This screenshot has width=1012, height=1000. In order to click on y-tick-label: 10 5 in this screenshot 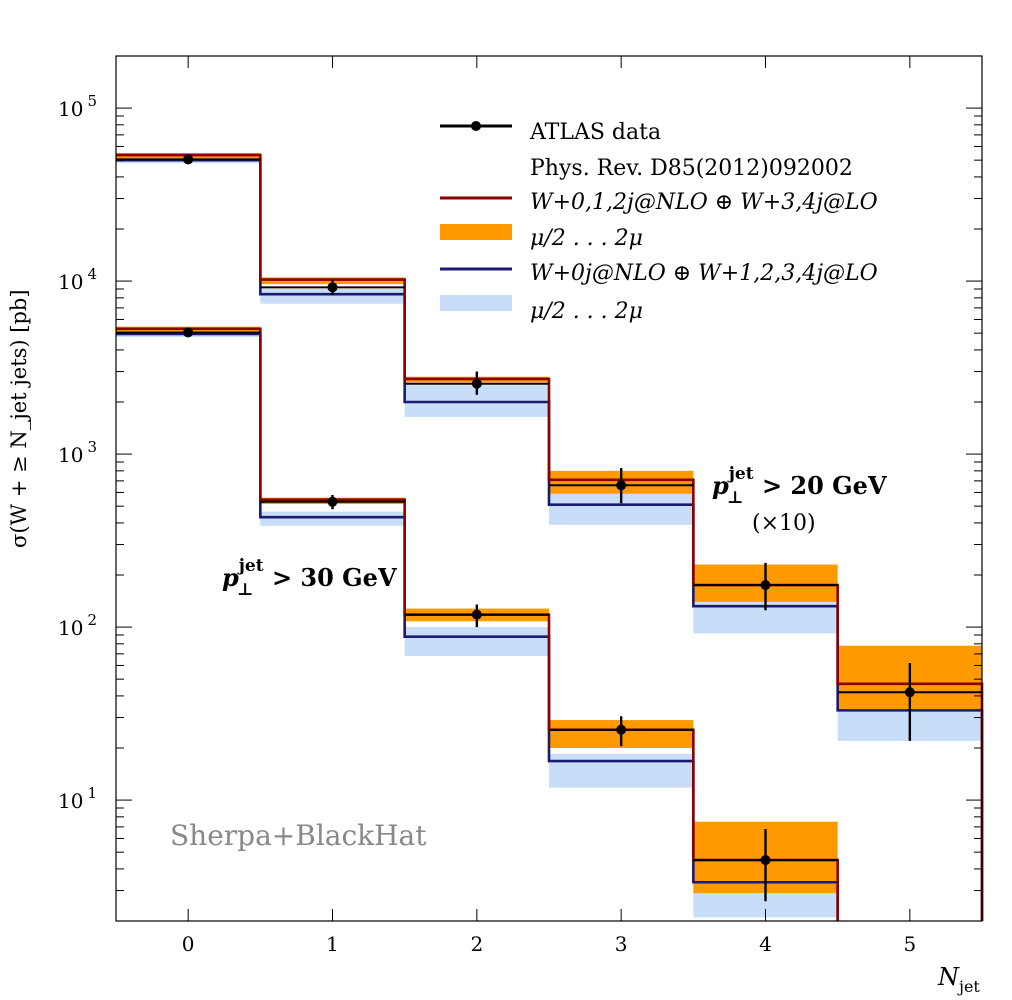, I will do `click(77, 106)`.